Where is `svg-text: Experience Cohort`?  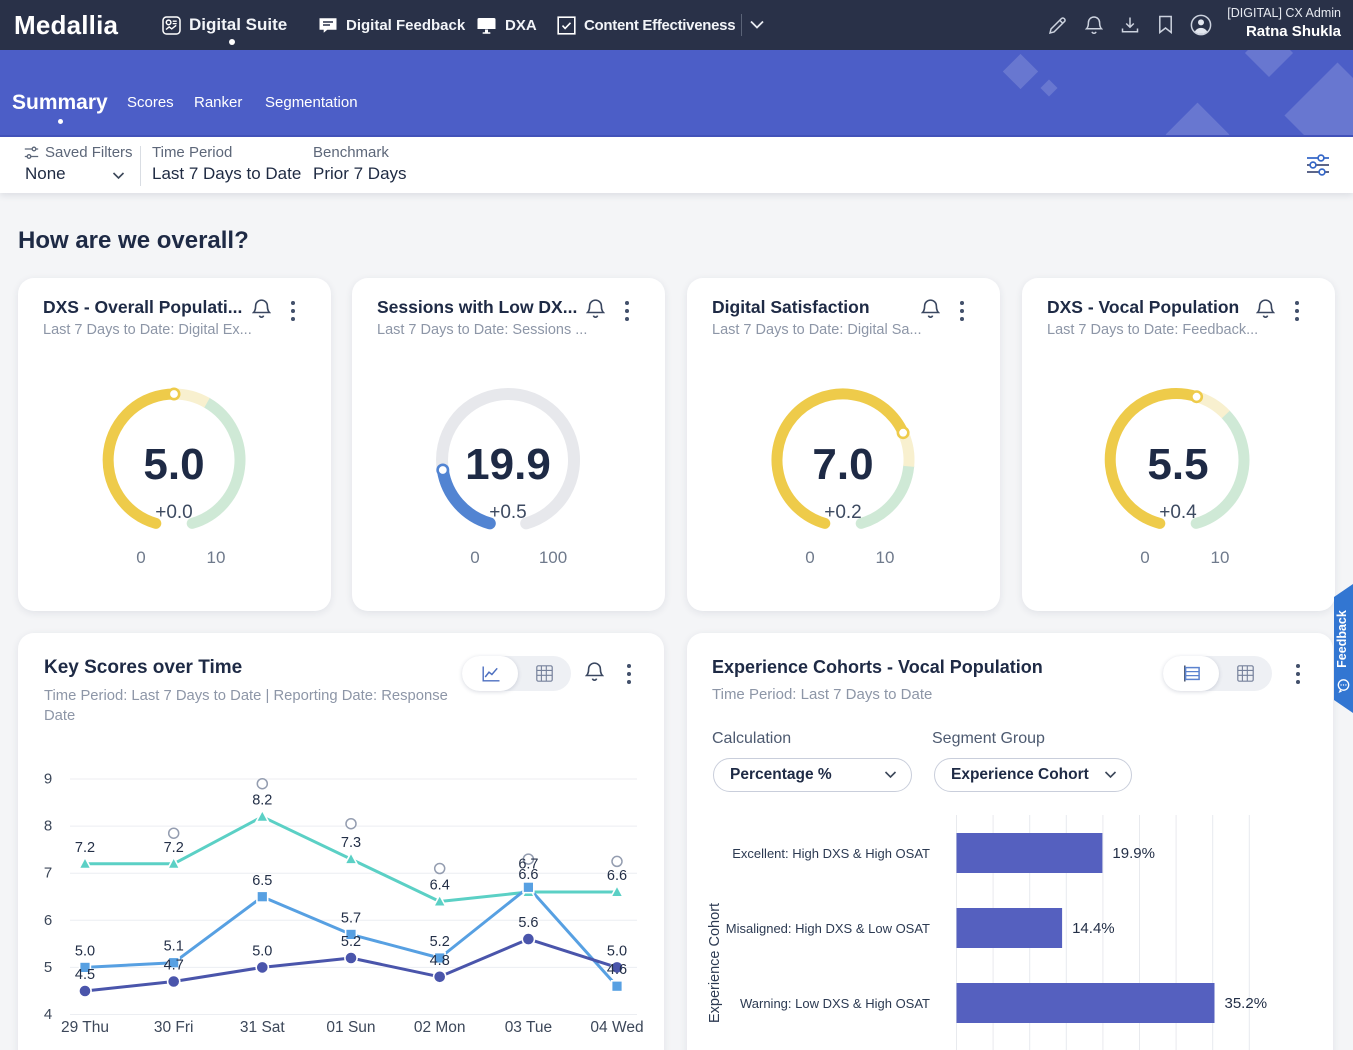 svg-text: Experience Cohort is located at coordinates (715, 963).